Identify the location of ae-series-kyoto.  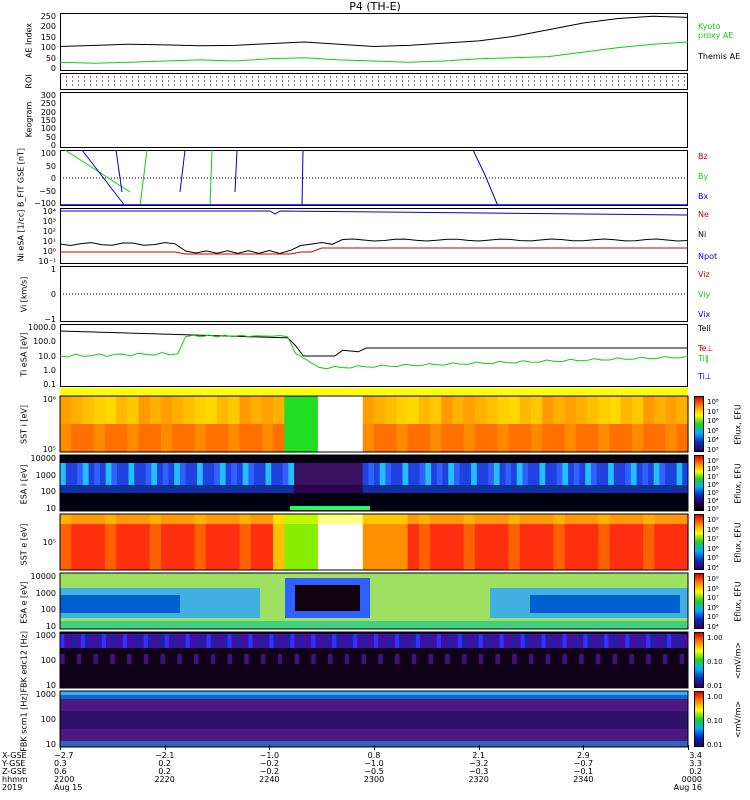
(374, 52).